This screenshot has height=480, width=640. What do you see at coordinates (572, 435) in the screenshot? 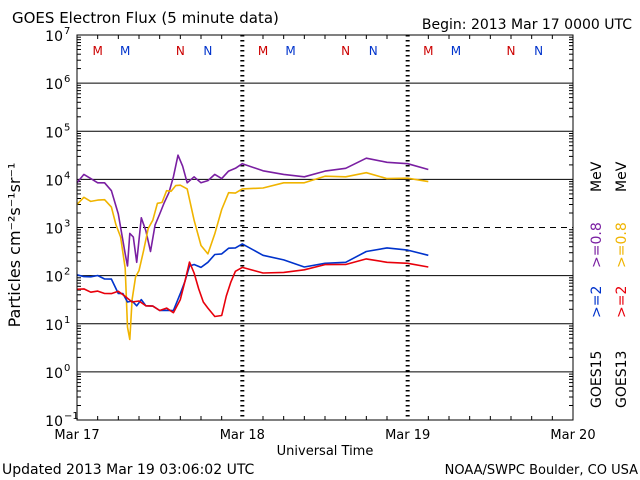
I see `x-tick-label: Mar 20` at bounding box center [572, 435].